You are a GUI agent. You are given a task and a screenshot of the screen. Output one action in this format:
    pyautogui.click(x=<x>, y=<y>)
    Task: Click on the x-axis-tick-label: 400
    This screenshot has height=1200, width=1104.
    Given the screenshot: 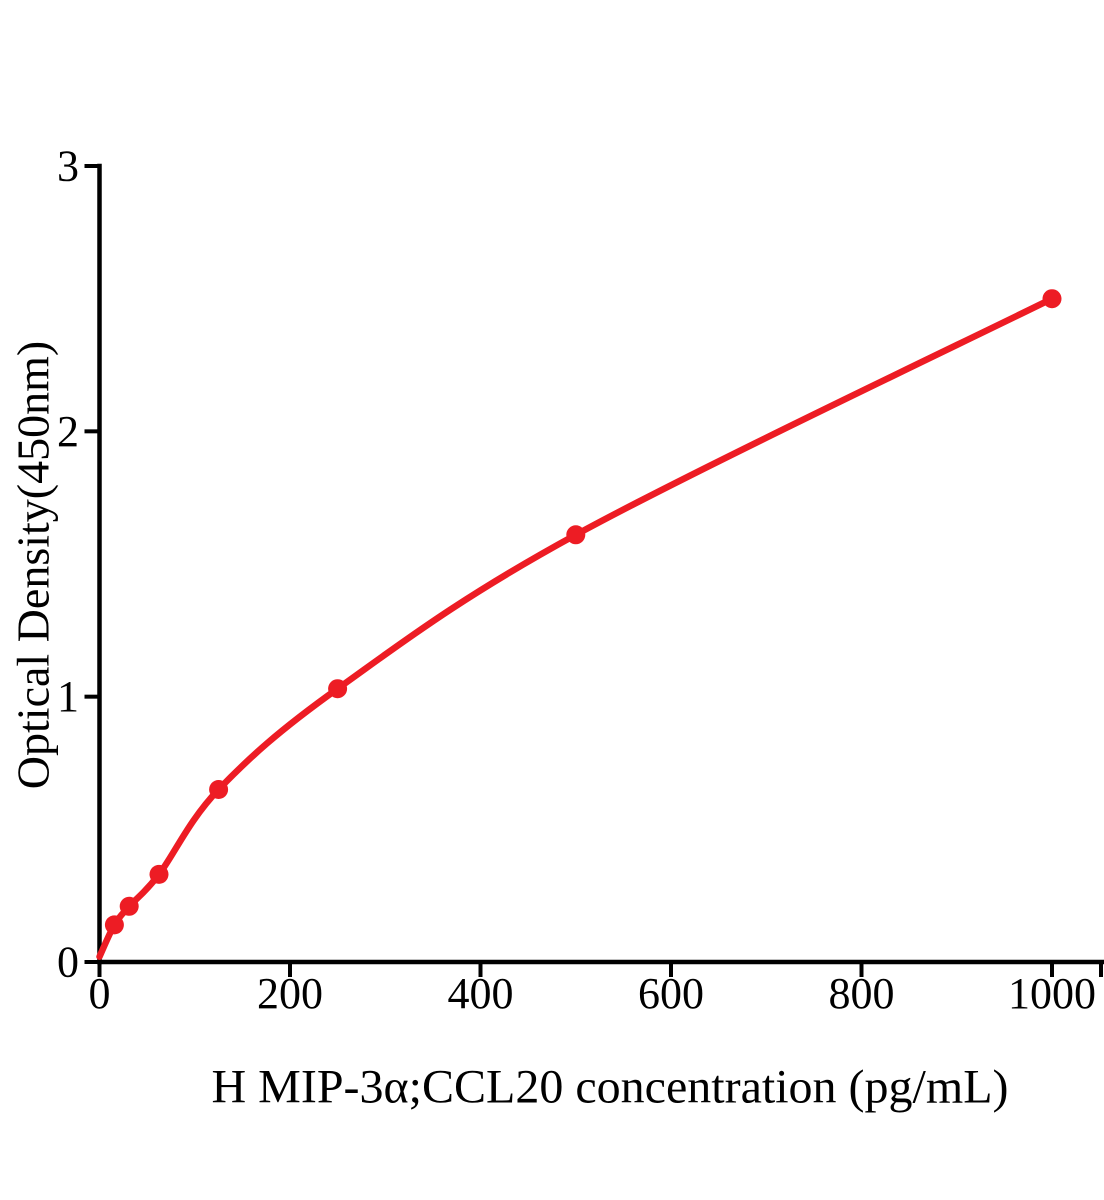 What is the action you would take?
    pyautogui.click(x=481, y=993)
    